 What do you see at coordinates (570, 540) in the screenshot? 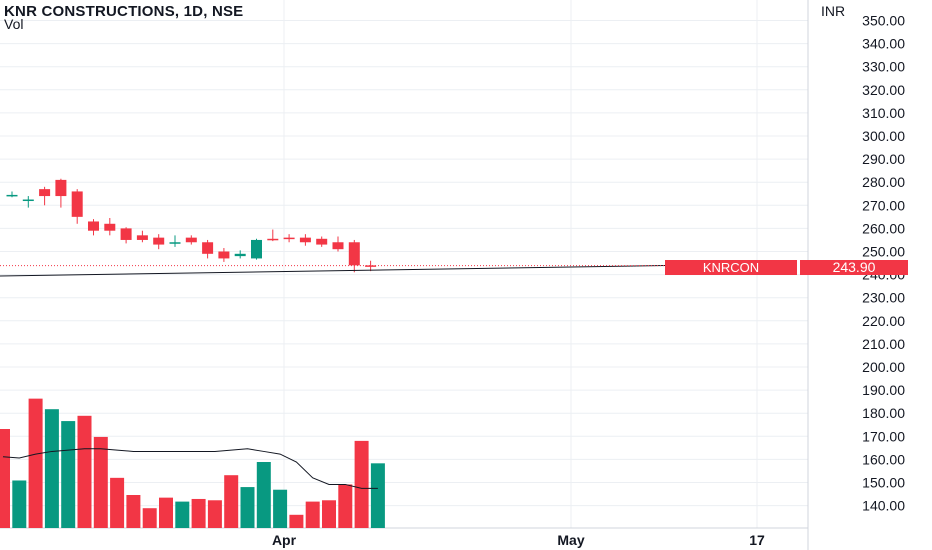
I see `time-tick-label: May` at bounding box center [570, 540].